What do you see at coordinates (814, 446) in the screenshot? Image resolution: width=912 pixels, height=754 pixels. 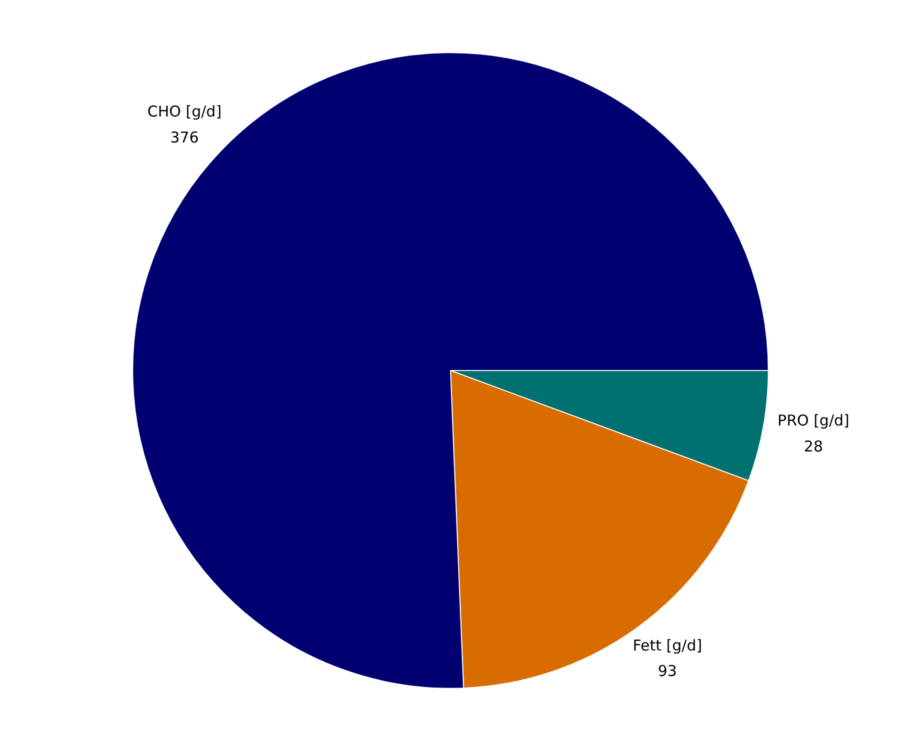 I see `data-label: 28` at bounding box center [814, 446].